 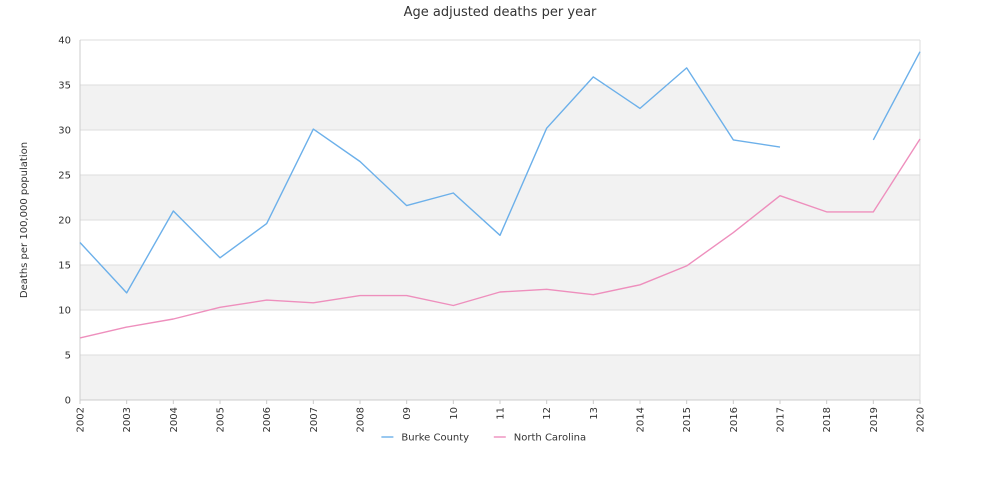 What do you see at coordinates (550, 438) in the screenshot?
I see `legend-label-north-carolina: North Carolina` at bounding box center [550, 438].